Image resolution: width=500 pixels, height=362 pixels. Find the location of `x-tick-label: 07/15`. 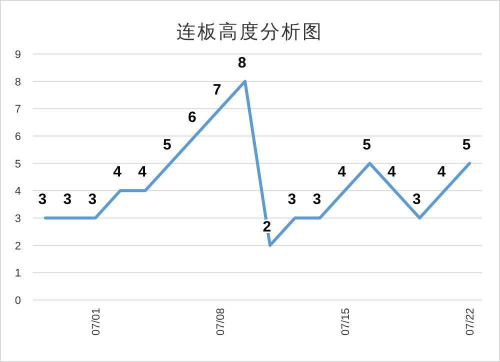

x-tick-label: 07/15 is located at coordinates (346, 322).